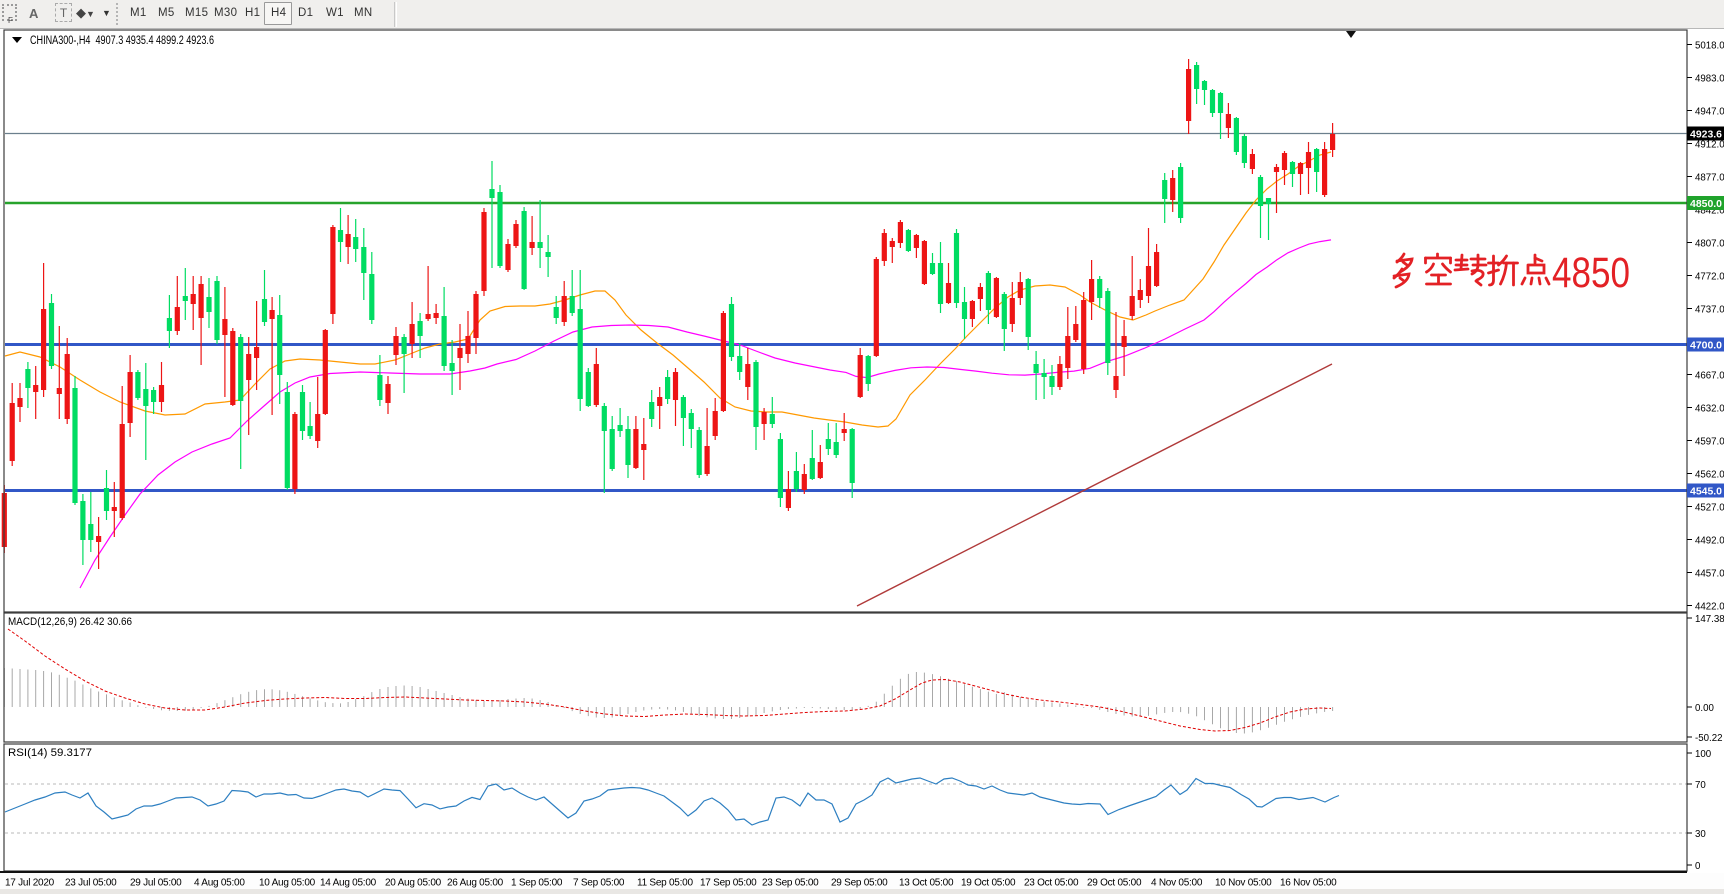 This screenshot has height=894, width=1724. Describe the element at coordinates (1709, 408) in the screenshot. I see `svg-text: 4632.0` at that location.